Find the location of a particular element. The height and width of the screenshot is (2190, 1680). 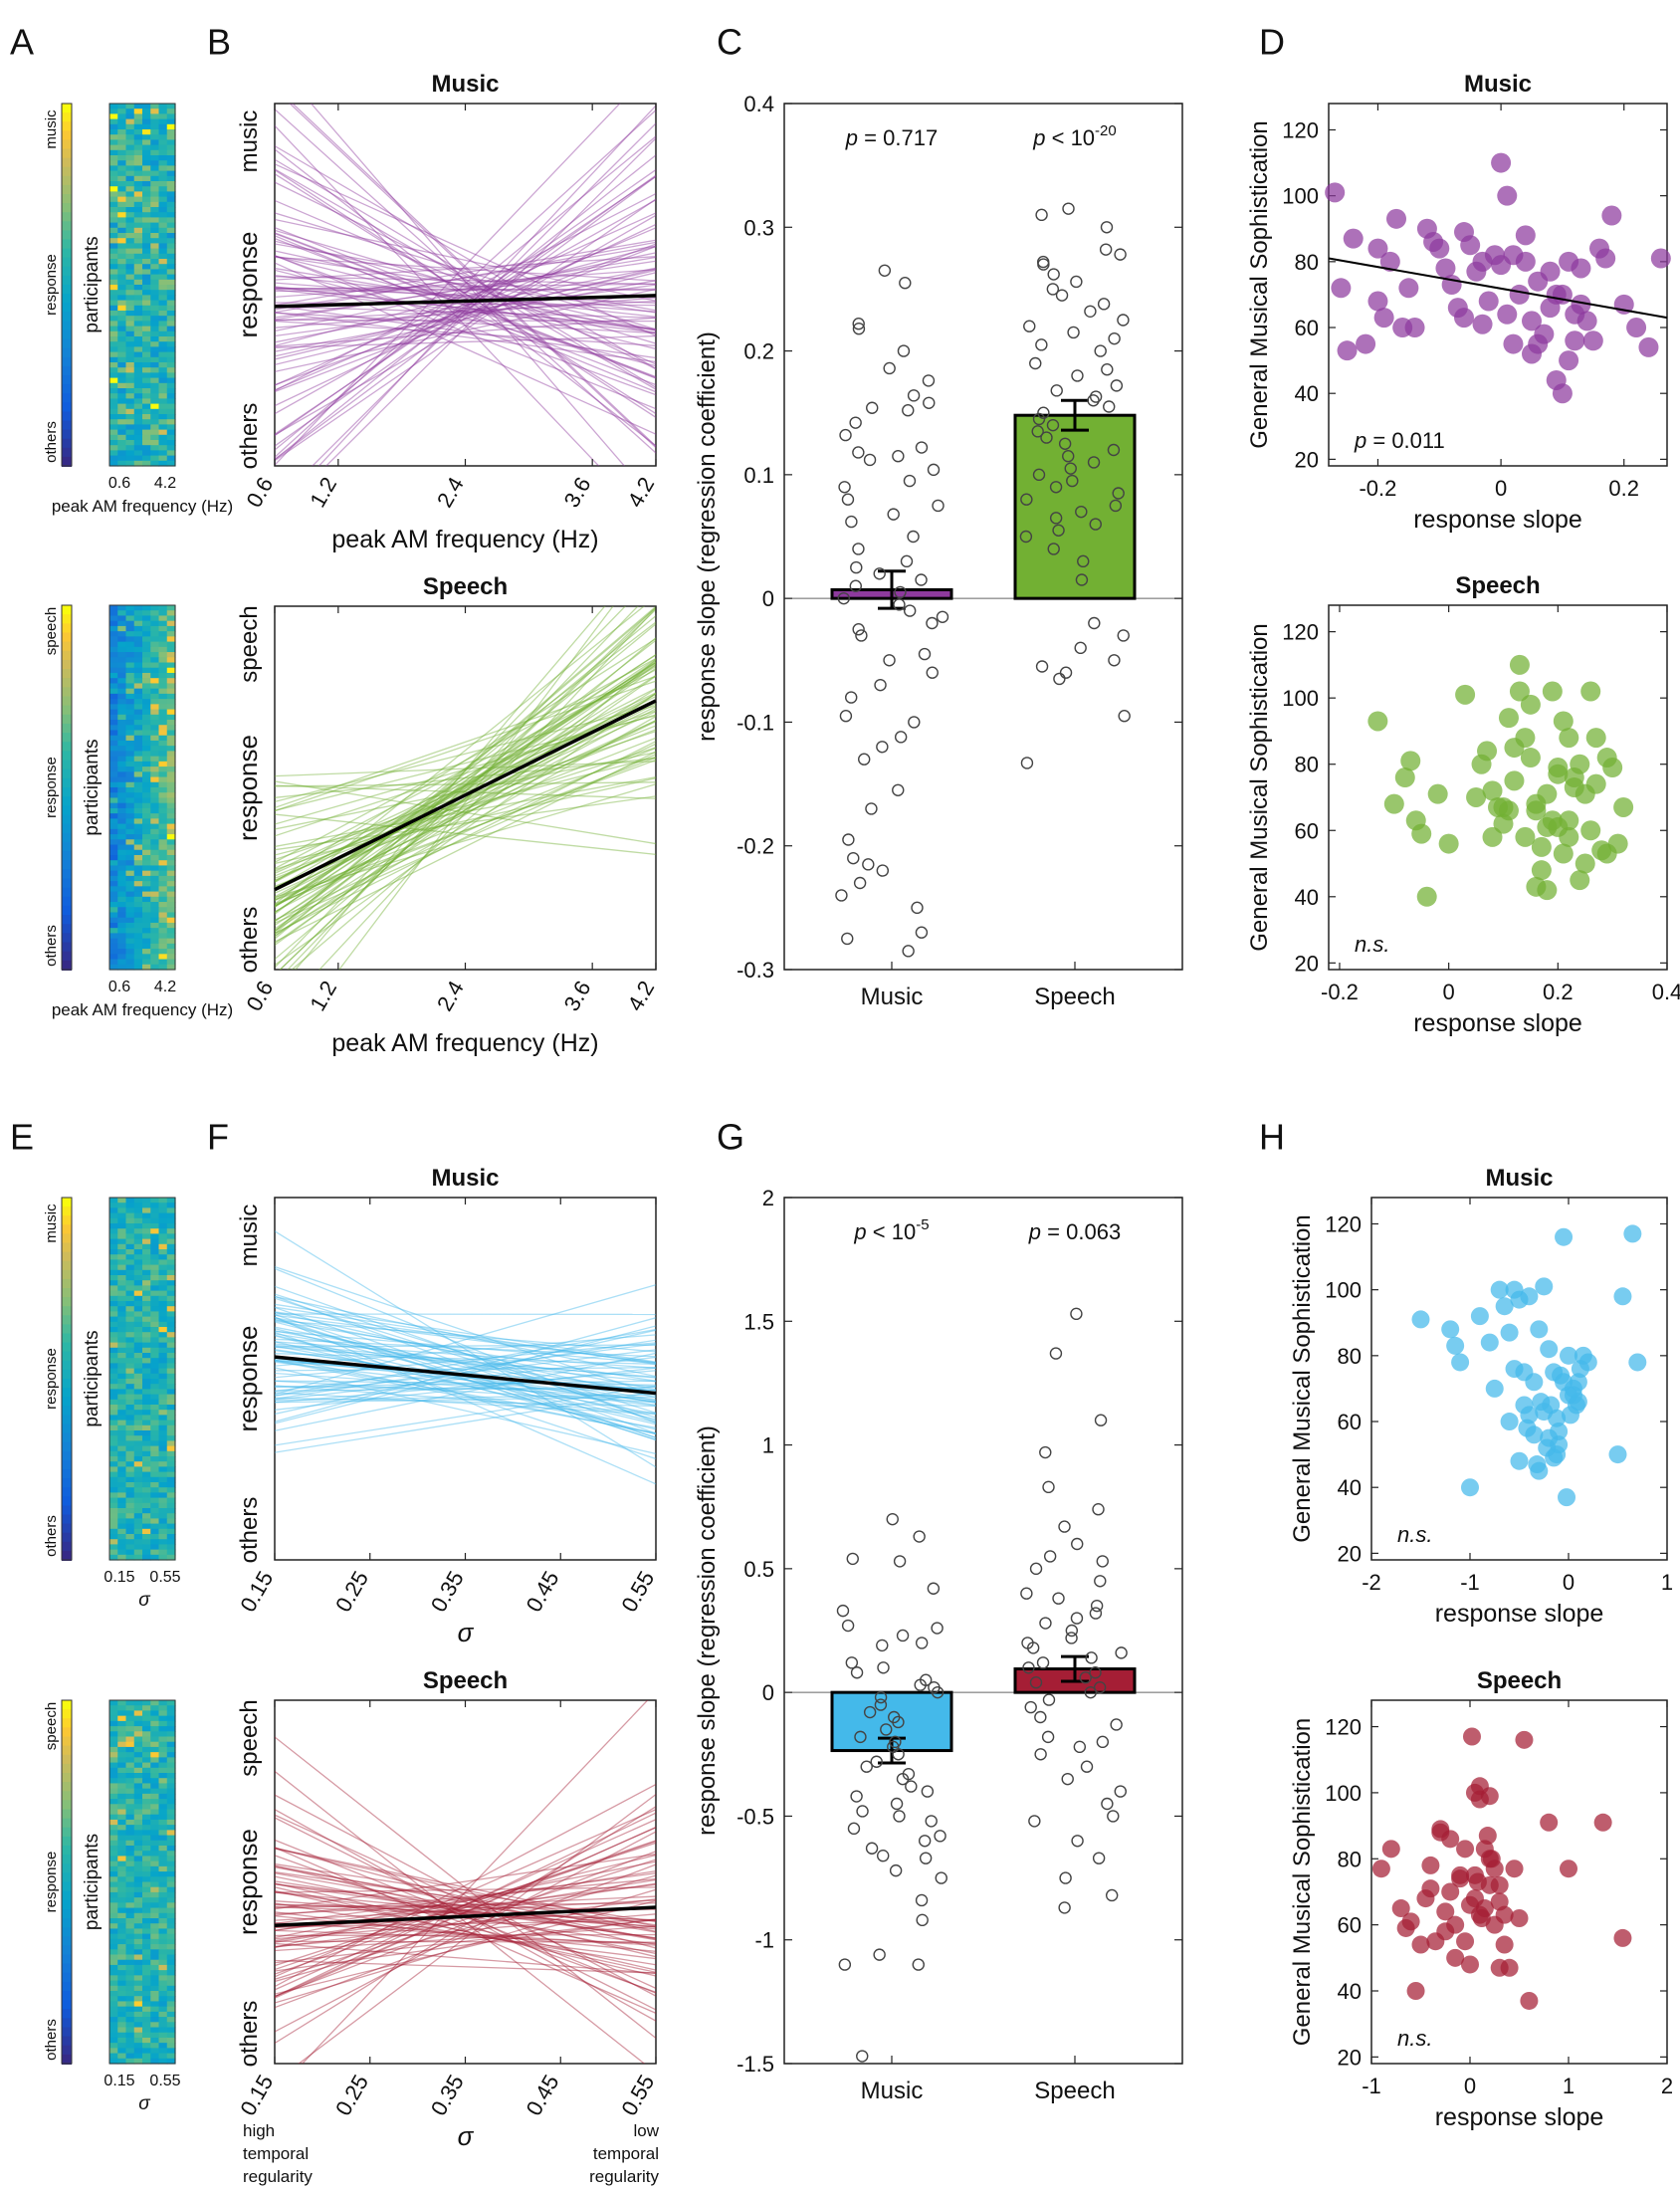

ytick-label: -1 is located at coordinates (764, 1940).